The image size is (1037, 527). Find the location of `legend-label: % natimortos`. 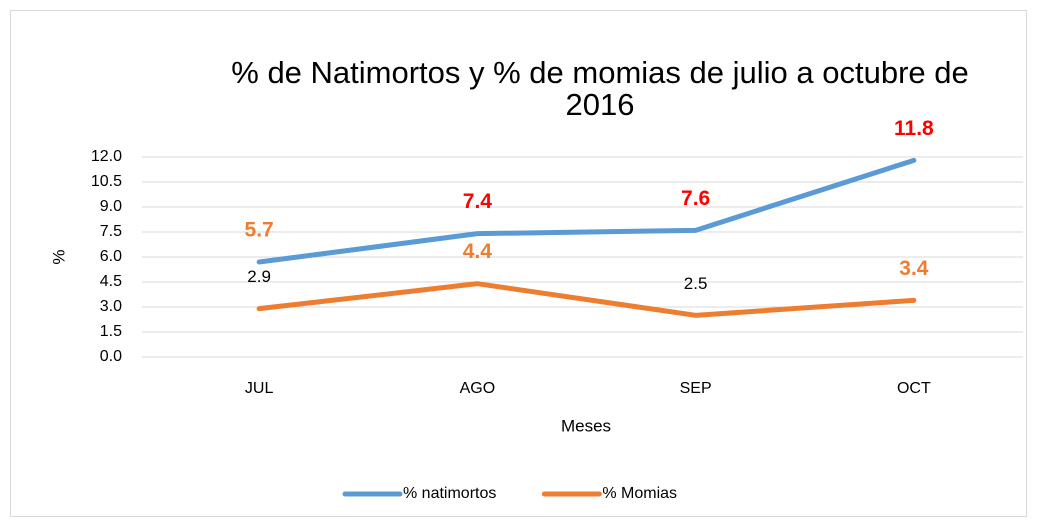

legend-label: % natimortos is located at coordinates (449, 493).